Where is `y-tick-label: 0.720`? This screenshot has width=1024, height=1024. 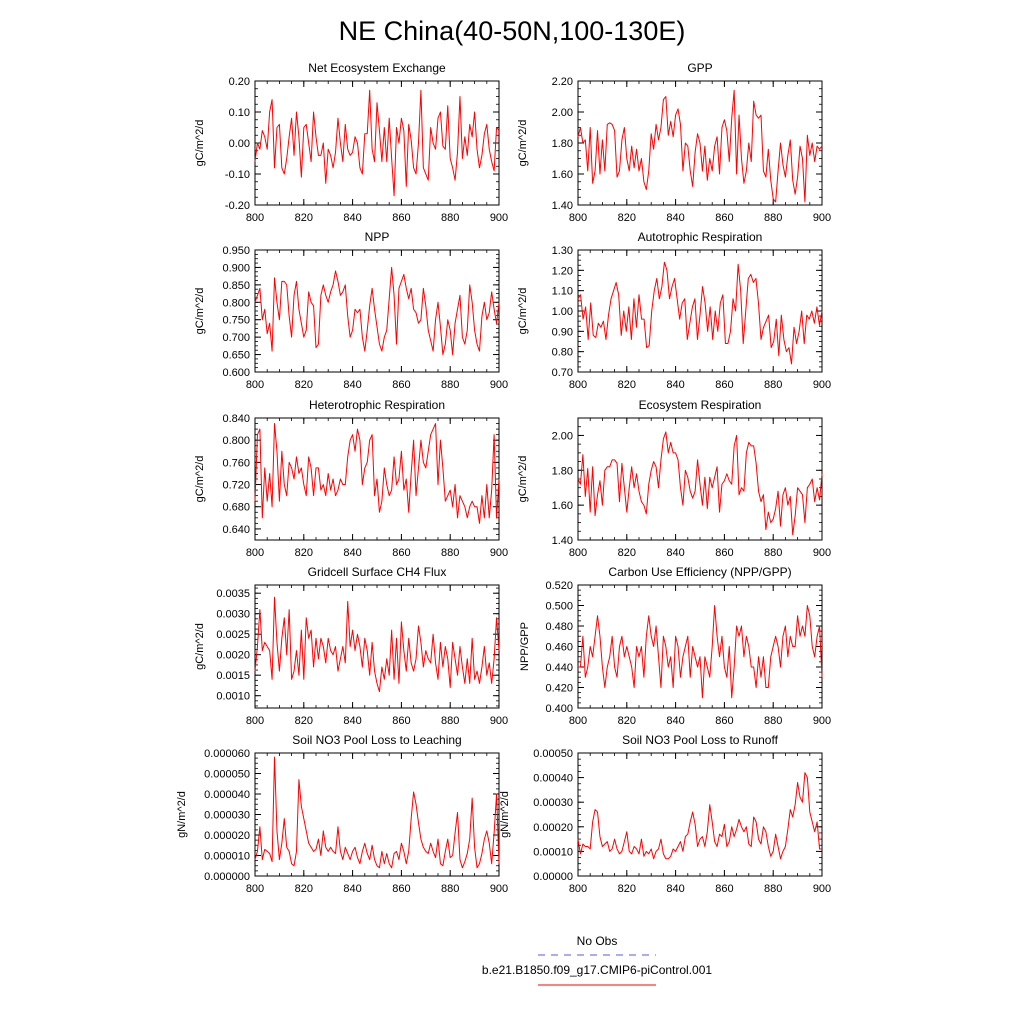
y-tick-label: 0.720 is located at coordinates (236, 486).